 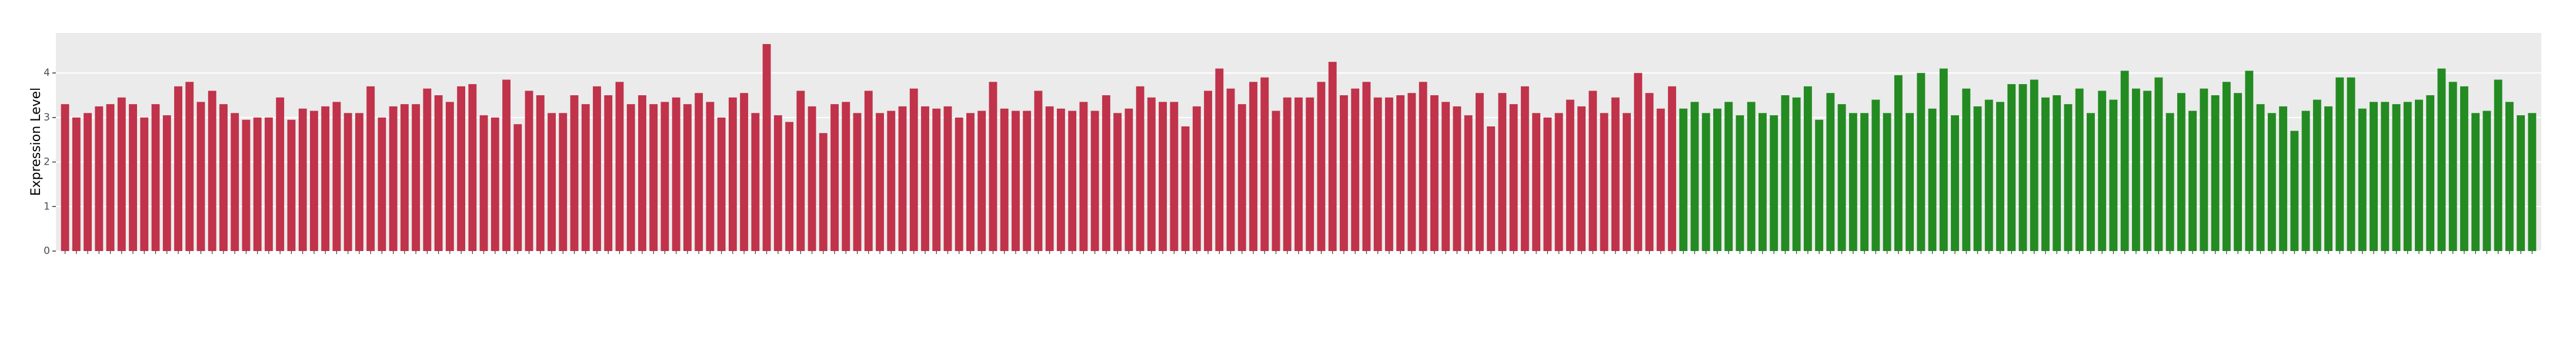 I want to click on y-tick-label: 2, so click(x=47, y=162).